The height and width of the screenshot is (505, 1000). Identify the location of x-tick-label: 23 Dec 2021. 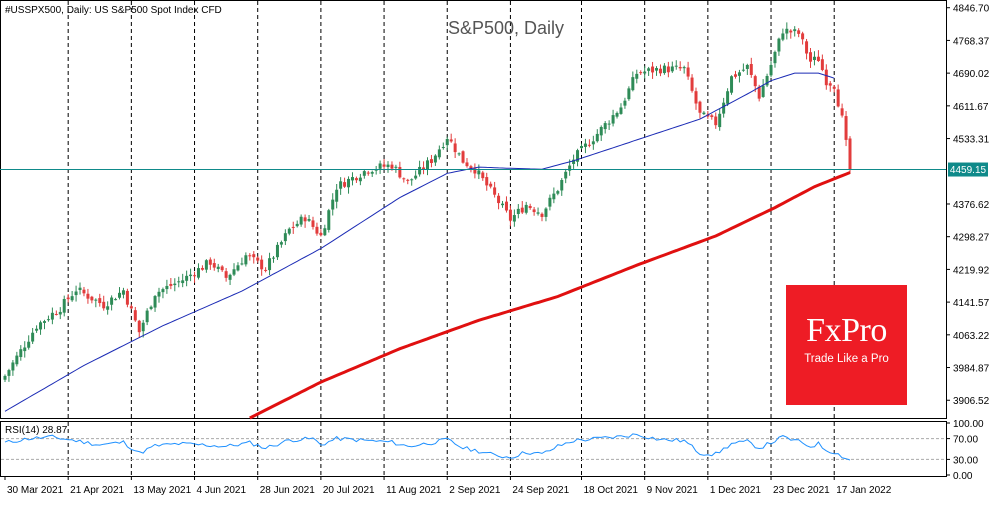
(801, 490).